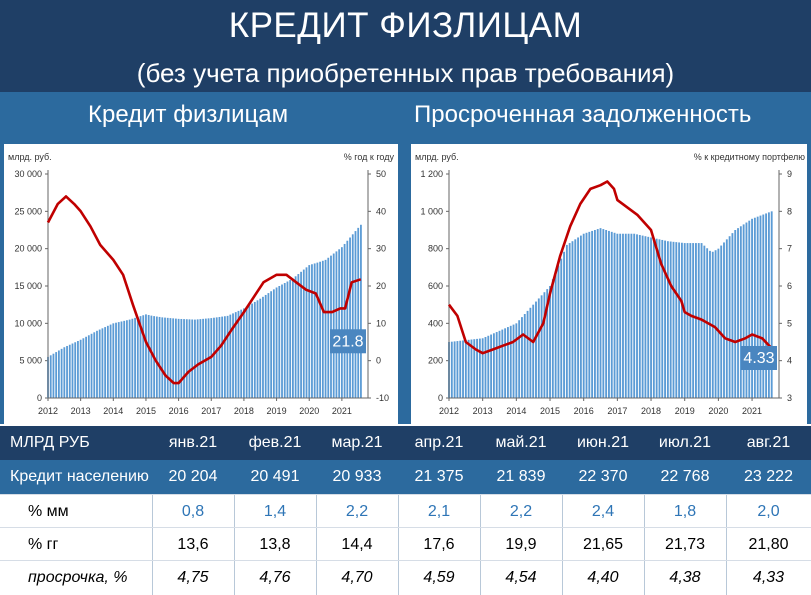 The height and width of the screenshot is (595, 811). Describe the element at coordinates (768, 476) in the screenshot. I see `table-cell: 23 222` at that location.